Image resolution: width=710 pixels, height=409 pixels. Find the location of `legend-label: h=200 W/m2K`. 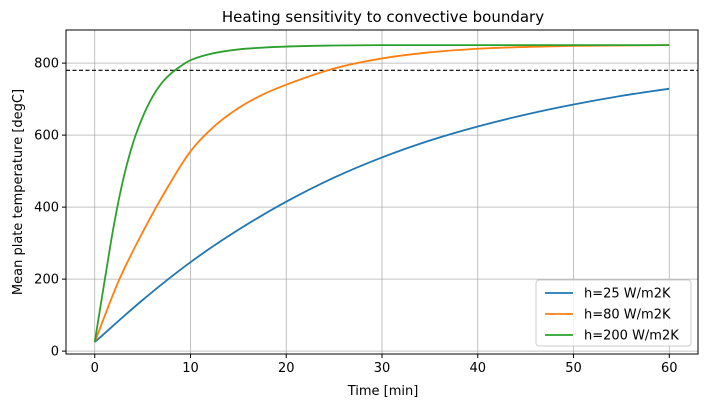

legend-label: h=200 W/m2K is located at coordinates (631, 336).